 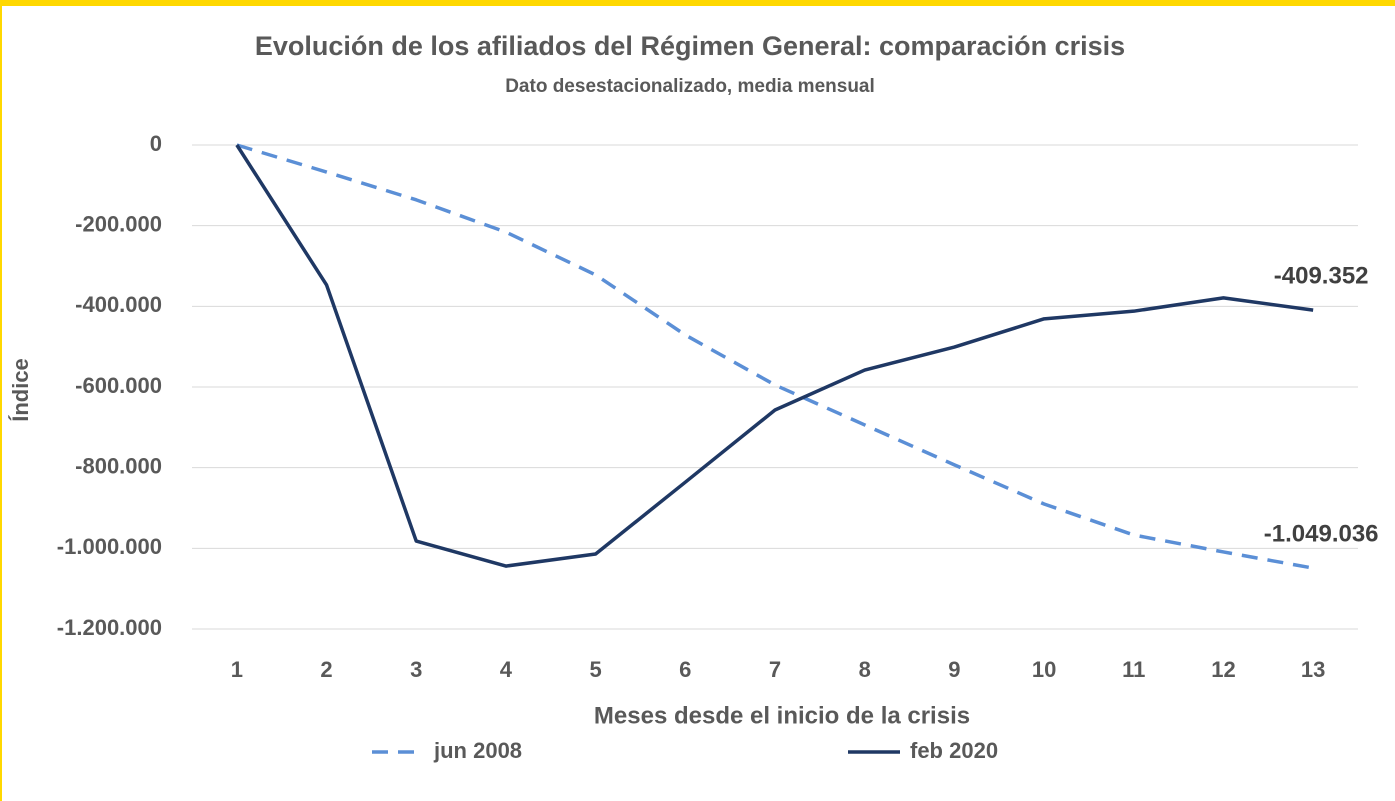 What do you see at coordinates (865, 669) in the screenshot?
I see `x-tick-label: 8` at bounding box center [865, 669].